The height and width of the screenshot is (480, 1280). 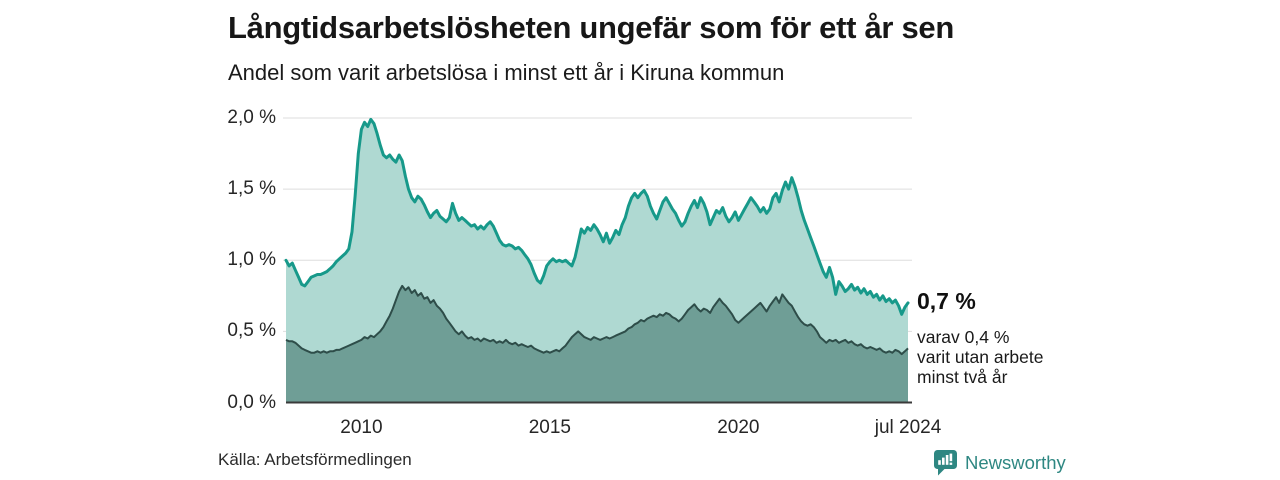 What do you see at coordinates (251, 331) in the screenshot?
I see `y-axis-tick-label: 0,5 %` at bounding box center [251, 331].